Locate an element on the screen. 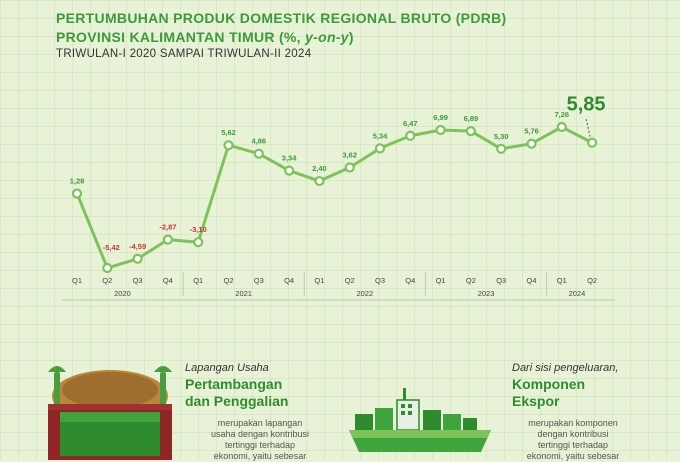 The image size is (680, 462). data-label: 5,76 is located at coordinates (531, 131).